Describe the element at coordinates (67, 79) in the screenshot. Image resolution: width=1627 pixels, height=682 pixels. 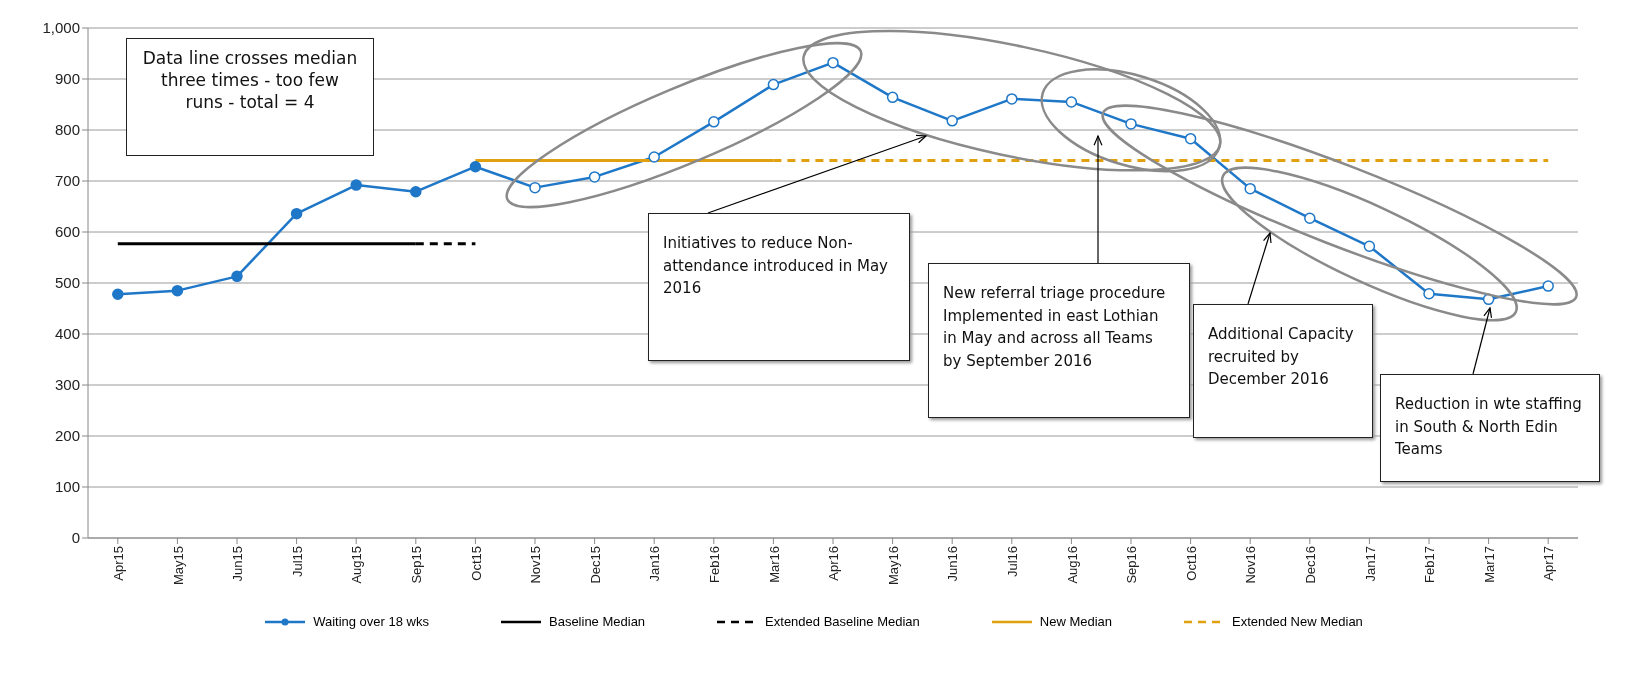
I see `y-tick-label: 900` at that location.